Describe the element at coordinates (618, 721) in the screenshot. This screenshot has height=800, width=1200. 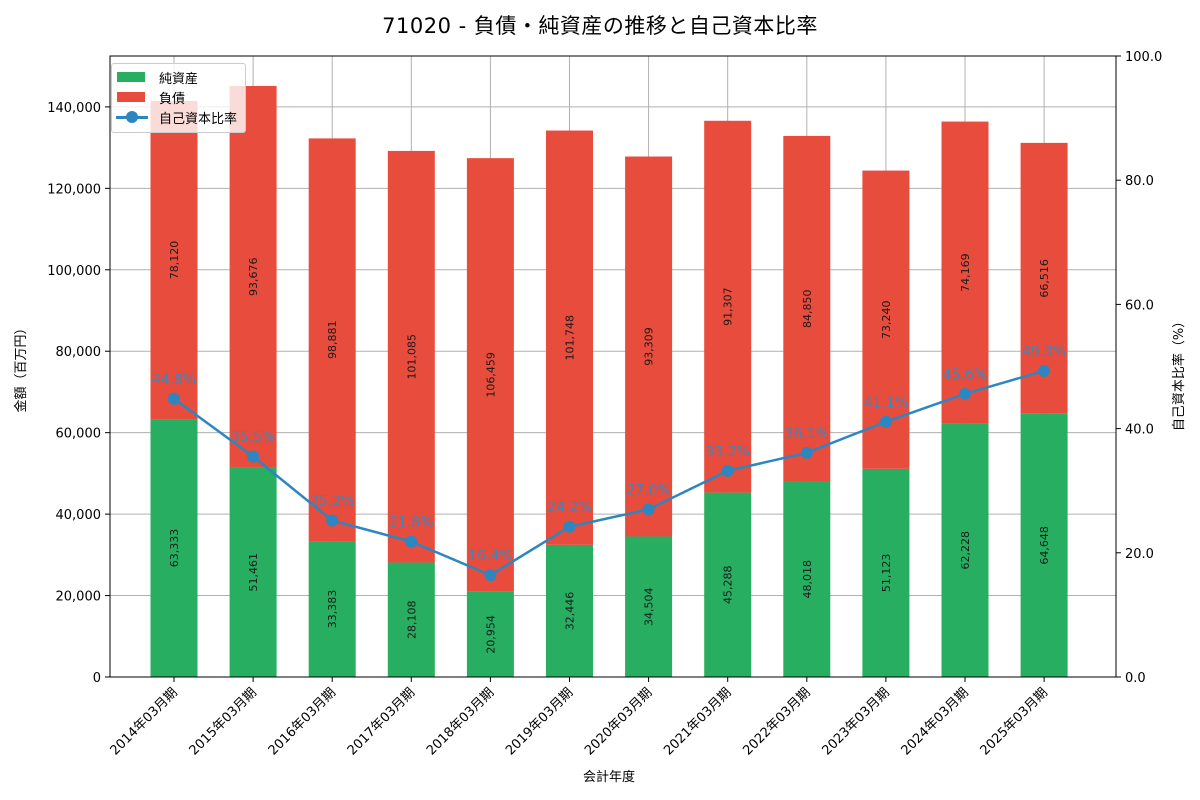
I see `x-tick-label: 2020年03月期` at that location.